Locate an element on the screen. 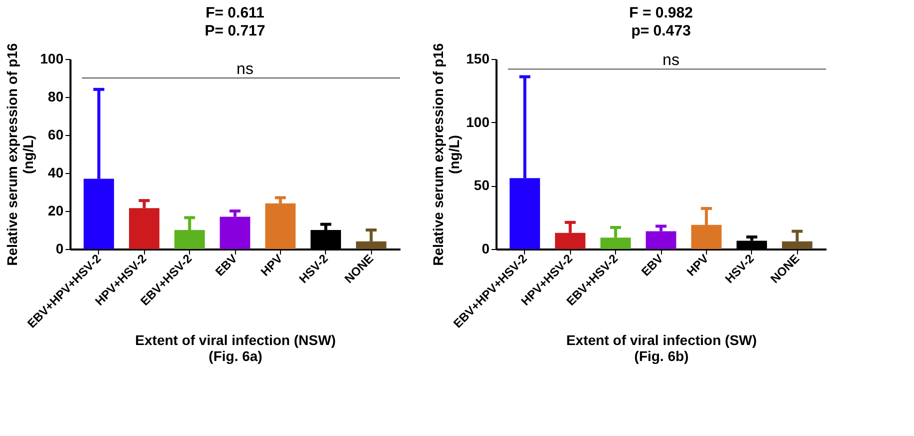 This screenshot has width=914, height=436. y-tick-label: 50 is located at coordinates (482, 185).